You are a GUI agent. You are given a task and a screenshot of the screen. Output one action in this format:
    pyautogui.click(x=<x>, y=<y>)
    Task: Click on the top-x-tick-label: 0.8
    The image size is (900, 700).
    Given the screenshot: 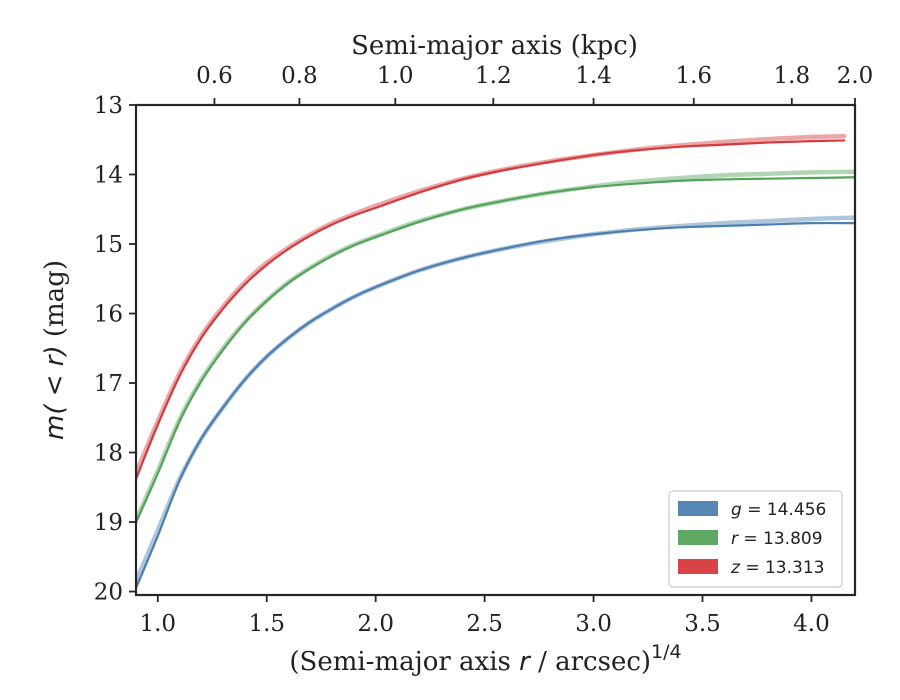 What is the action you would take?
    pyautogui.click(x=299, y=76)
    